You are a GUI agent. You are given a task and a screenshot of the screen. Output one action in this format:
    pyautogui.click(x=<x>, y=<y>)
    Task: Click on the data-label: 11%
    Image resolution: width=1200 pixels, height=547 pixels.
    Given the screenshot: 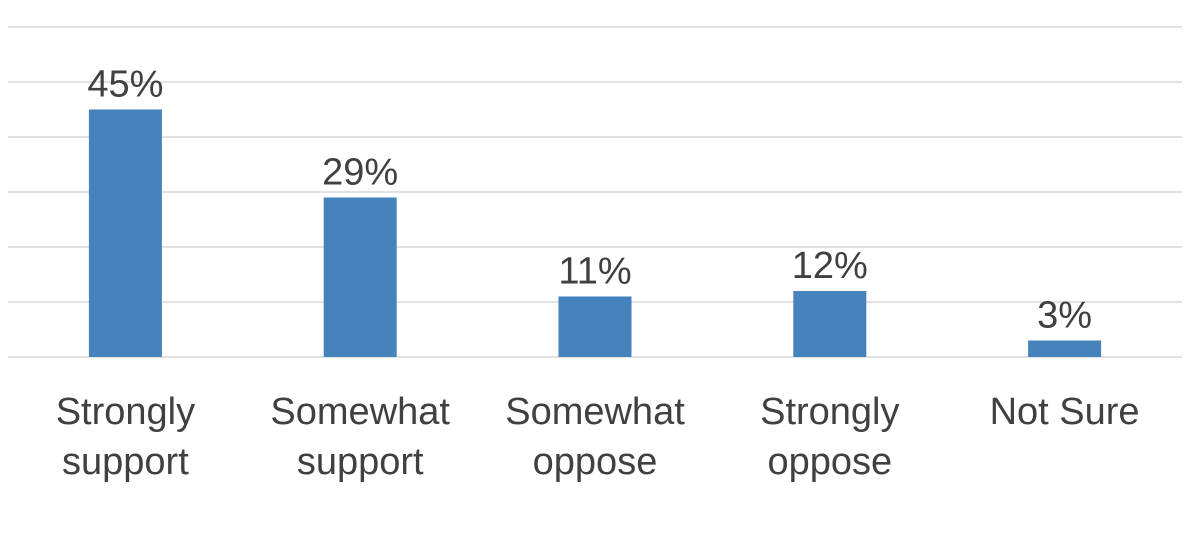 What is the action you would take?
    pyautogui.click(x=594, y=272)
    